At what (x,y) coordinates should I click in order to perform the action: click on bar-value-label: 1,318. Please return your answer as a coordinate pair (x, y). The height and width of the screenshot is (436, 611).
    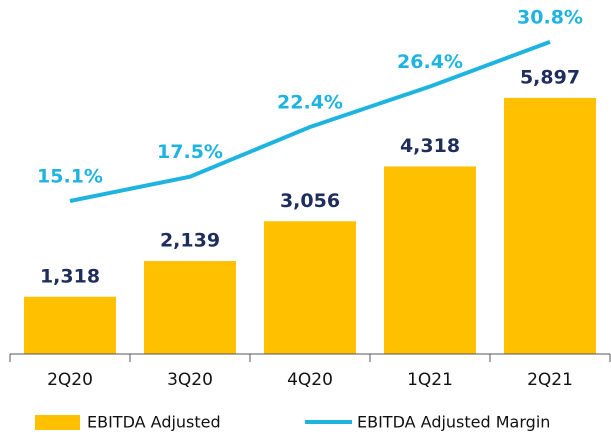
    Looking at the image, I should click on (70, 276).